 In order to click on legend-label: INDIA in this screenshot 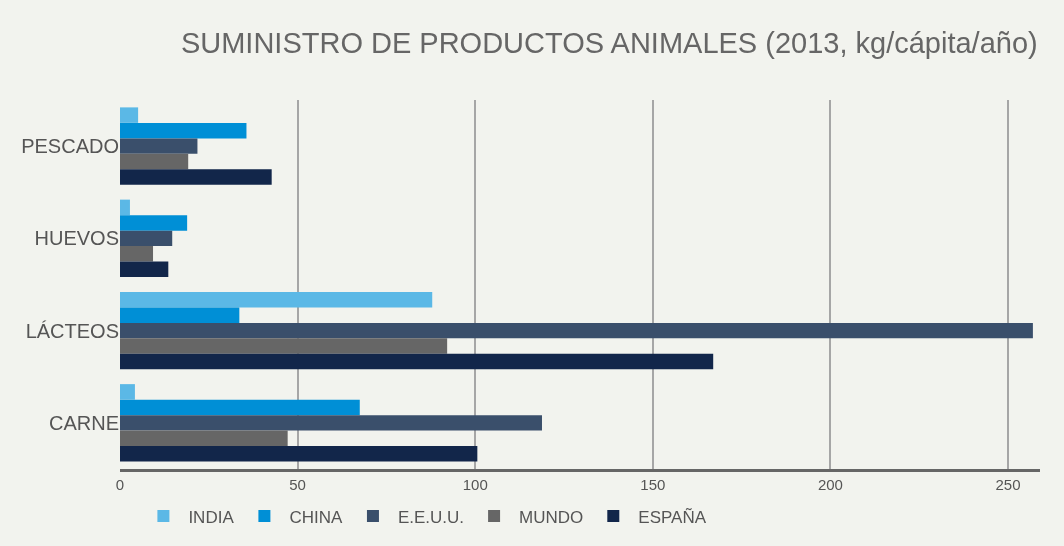, I will do `click(211, 517)`.